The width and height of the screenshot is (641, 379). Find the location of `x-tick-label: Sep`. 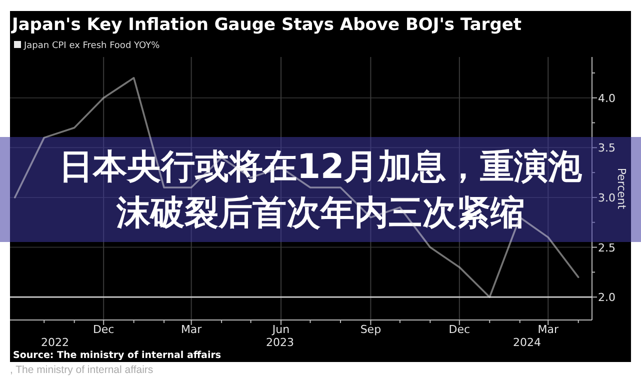

x-tick-label: Sep is located at coordinates (371, 329).